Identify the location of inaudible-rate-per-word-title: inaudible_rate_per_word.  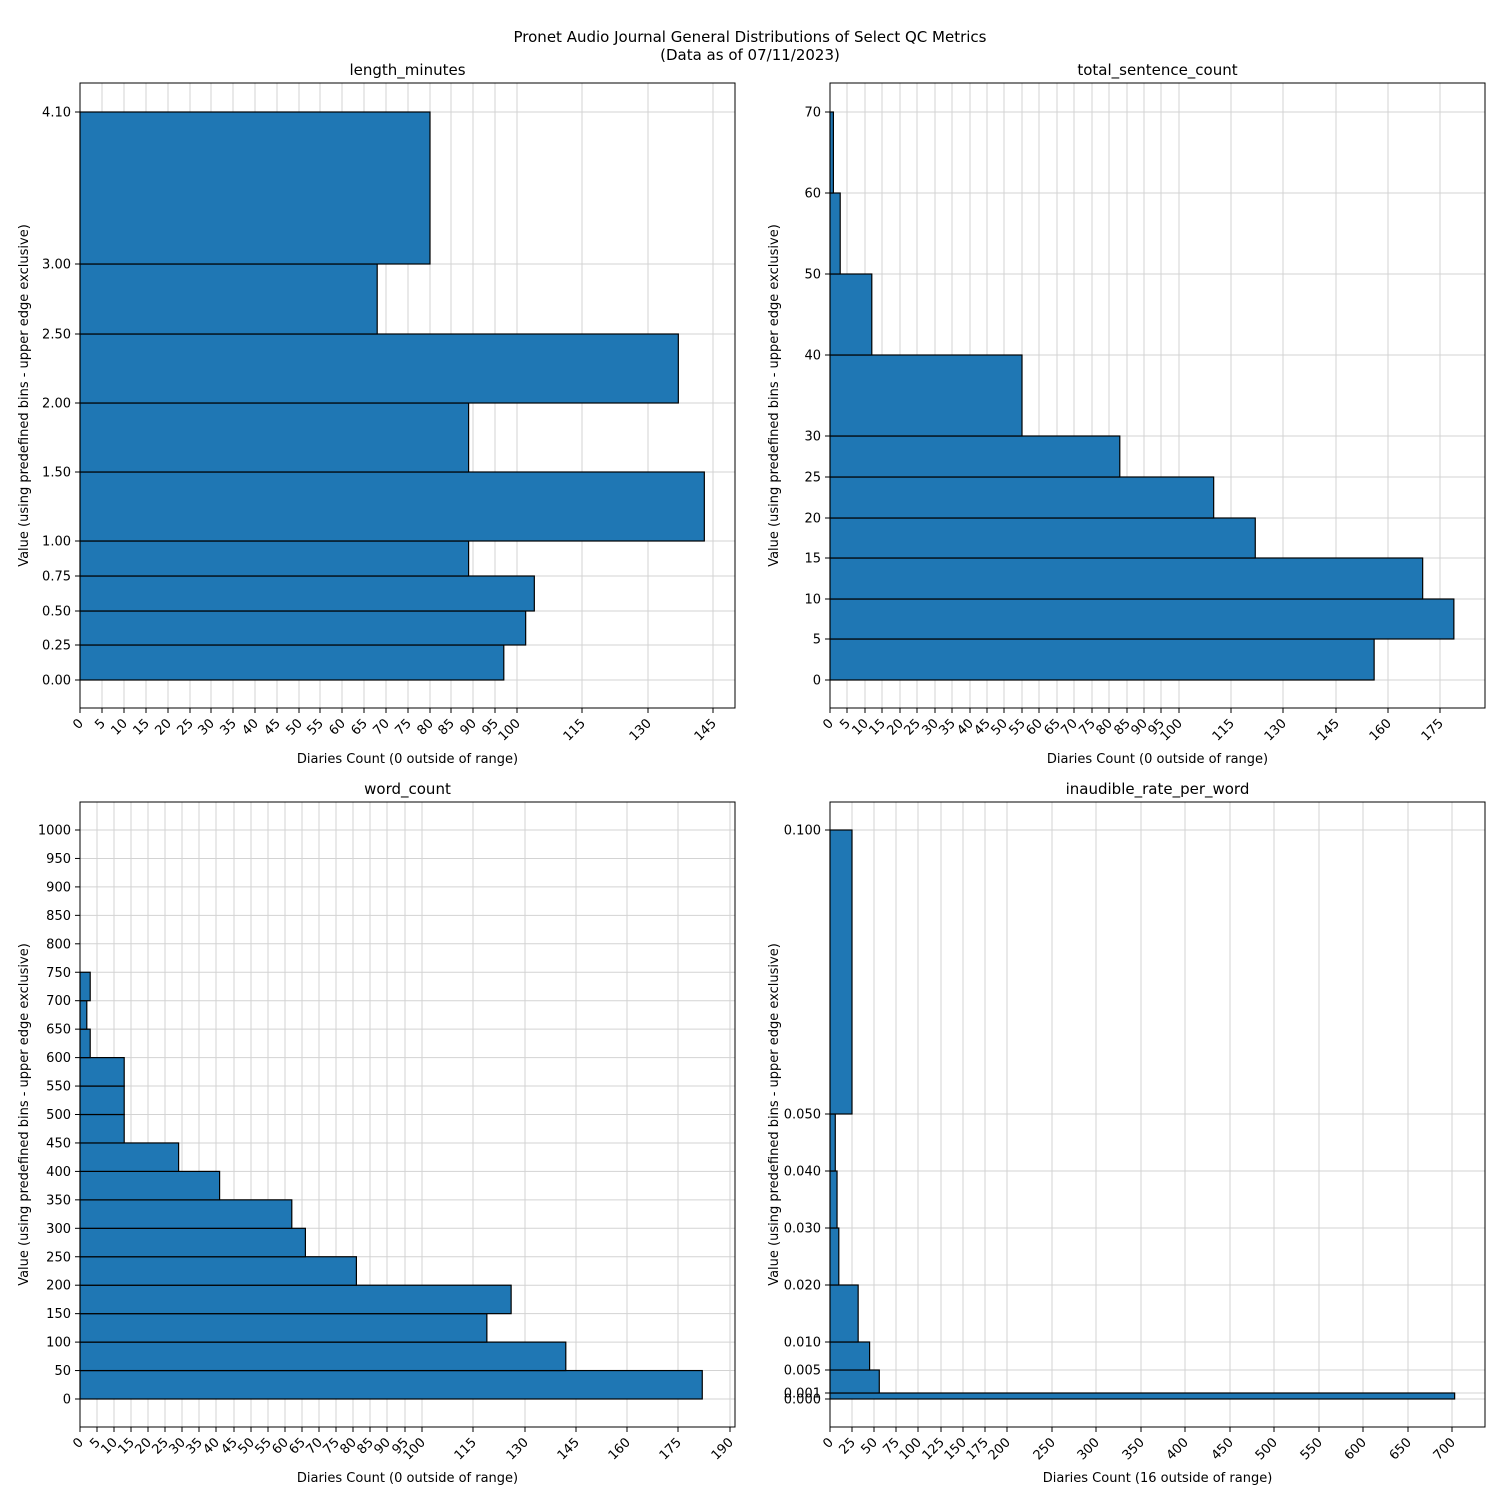
(1158, 789).